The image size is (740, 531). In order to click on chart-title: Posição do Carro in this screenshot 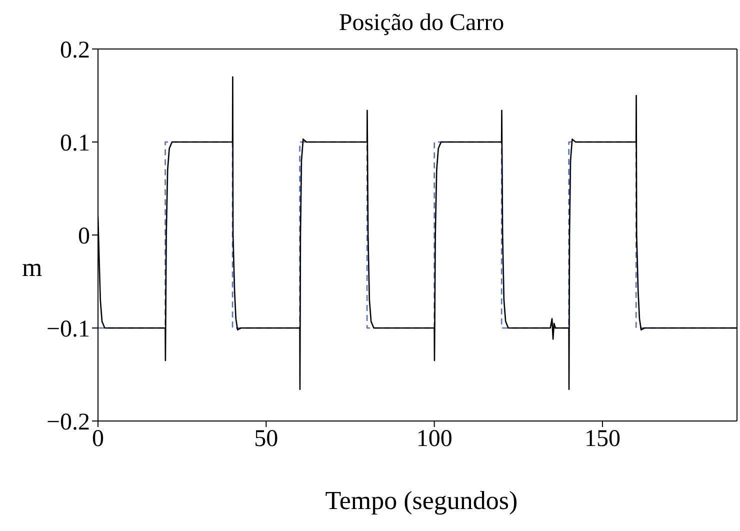, I will do `click(422, 23)`.